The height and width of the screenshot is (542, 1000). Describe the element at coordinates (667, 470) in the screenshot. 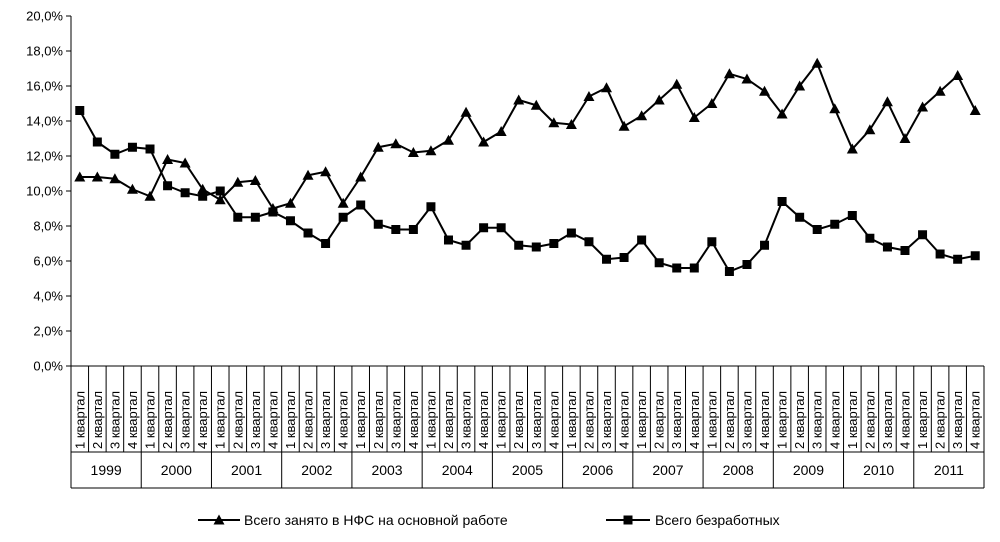

I see `year-label: 2007` at that location.